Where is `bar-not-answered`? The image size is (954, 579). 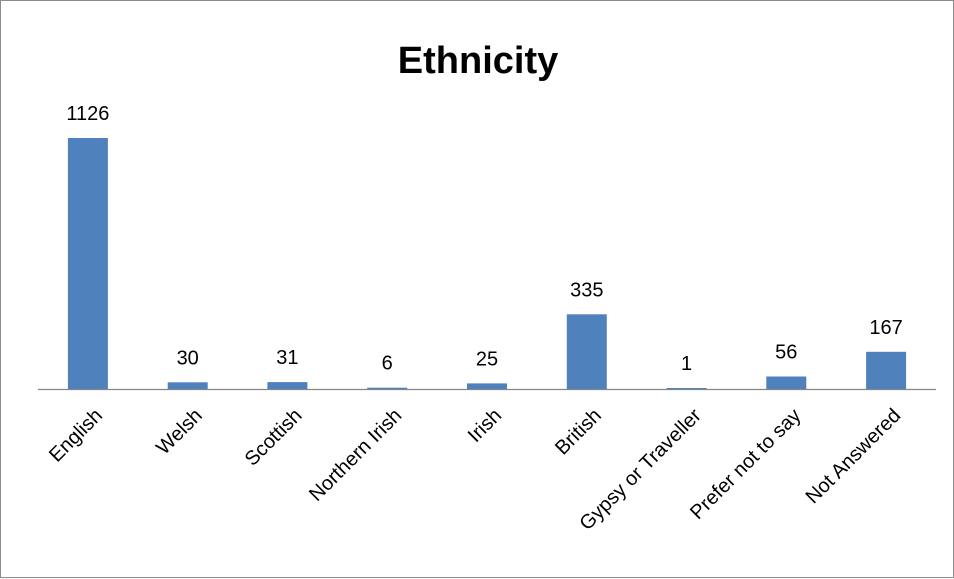 bar-not-answered is located at coordinates (886, 370).